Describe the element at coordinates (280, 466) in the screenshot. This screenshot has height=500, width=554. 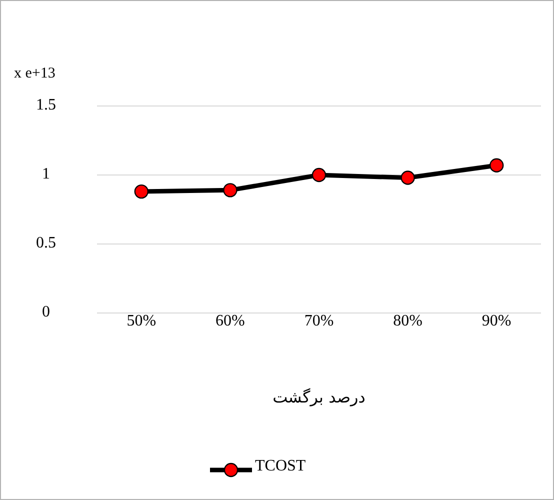
I see `legend-label: TCOST` at that location.